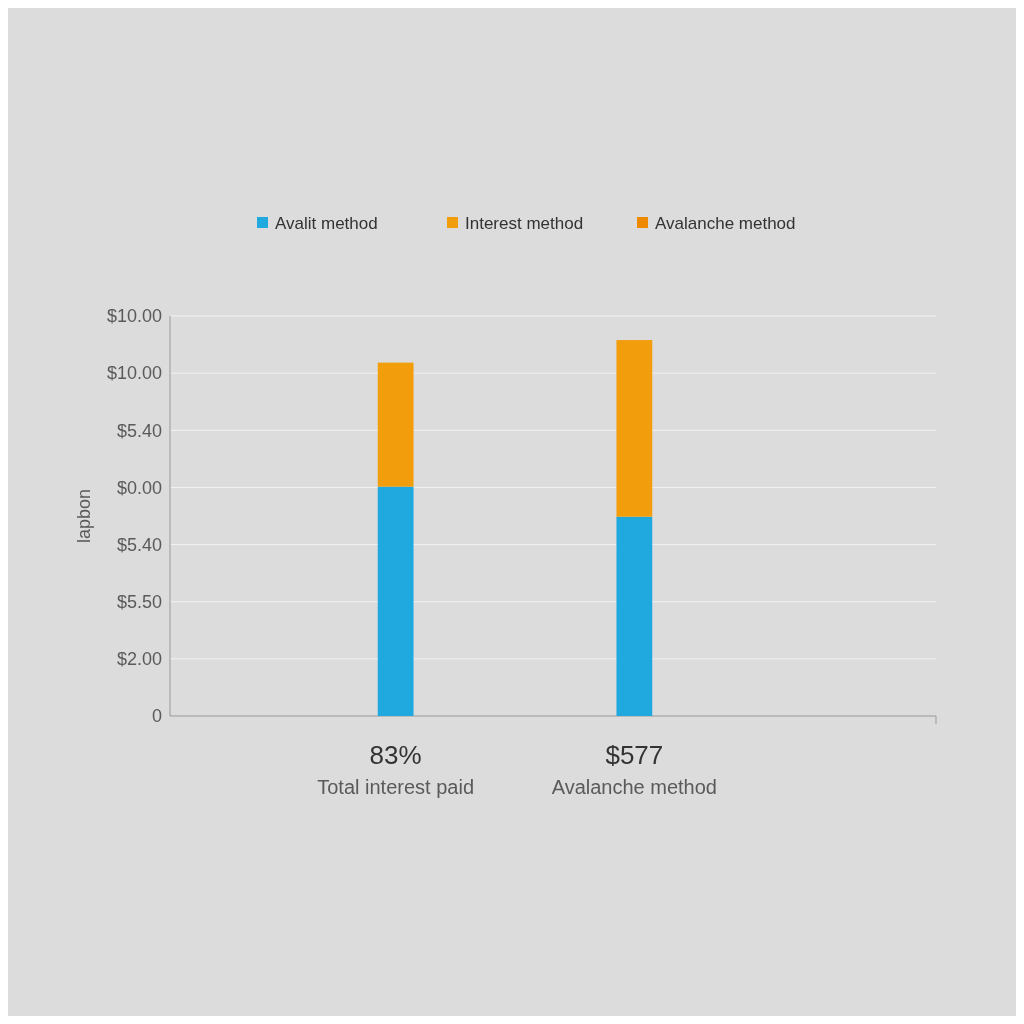  I want to click on x-tick-label: Total interest paid, so click(396, 787).